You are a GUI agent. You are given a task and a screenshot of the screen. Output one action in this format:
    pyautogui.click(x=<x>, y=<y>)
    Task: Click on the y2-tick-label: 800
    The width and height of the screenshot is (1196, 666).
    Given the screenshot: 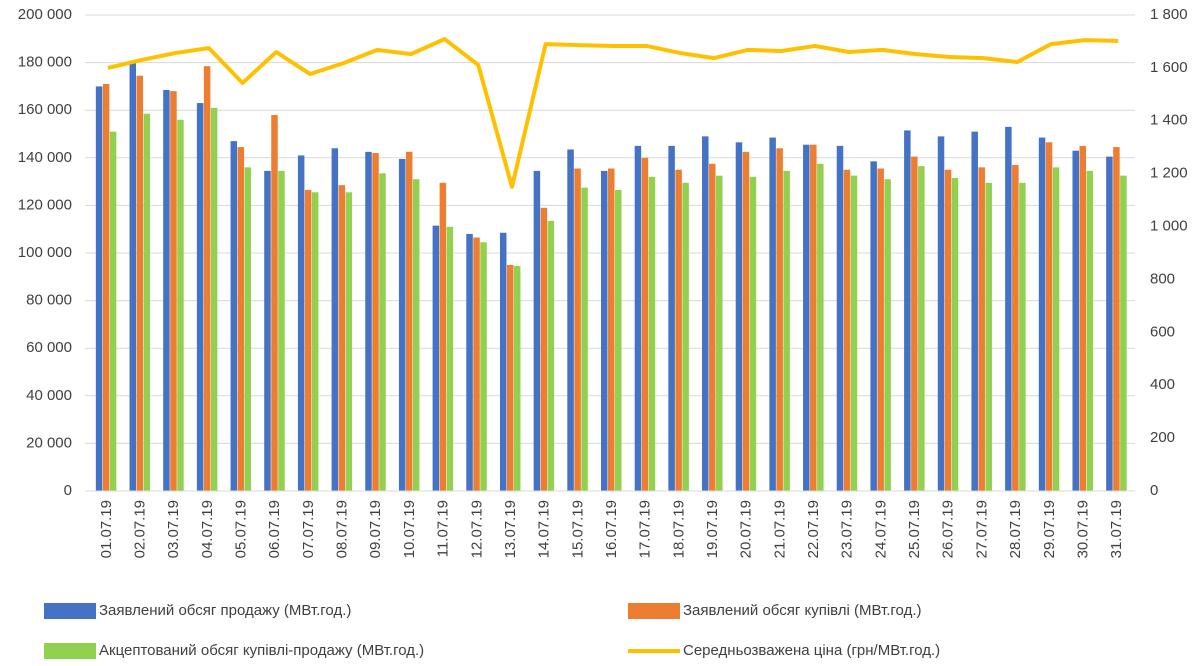 What is the action you would take?
    pyautogui.click(x=1162, y=278)
    